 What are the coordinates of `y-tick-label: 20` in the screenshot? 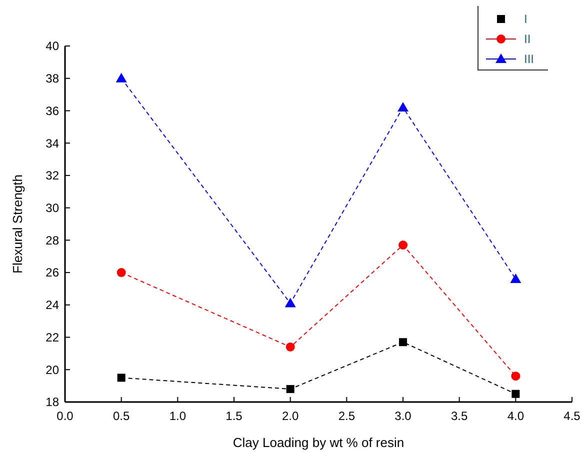 It's located at (53, 369).